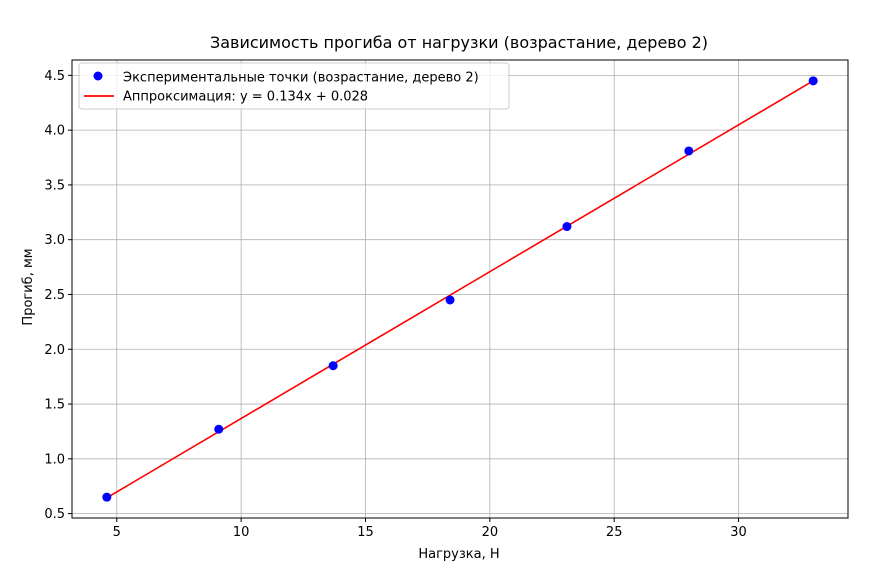 The width and height of the screenshot is (896, 575). I want to click on y-tick-label: 3.5, so click(54, 185).